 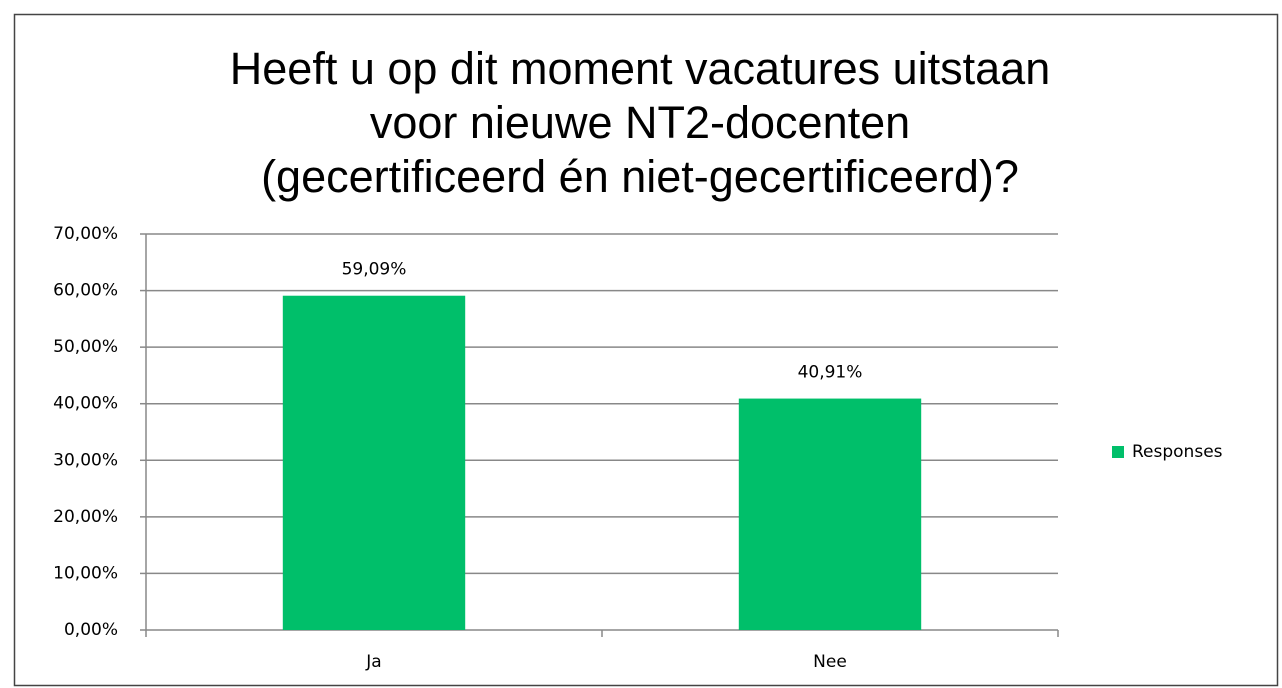 What do you see at coordinates (91, 630) in the screenshot?
I see `y-tick-label: 0,00%` at bounding box center [91, 630].